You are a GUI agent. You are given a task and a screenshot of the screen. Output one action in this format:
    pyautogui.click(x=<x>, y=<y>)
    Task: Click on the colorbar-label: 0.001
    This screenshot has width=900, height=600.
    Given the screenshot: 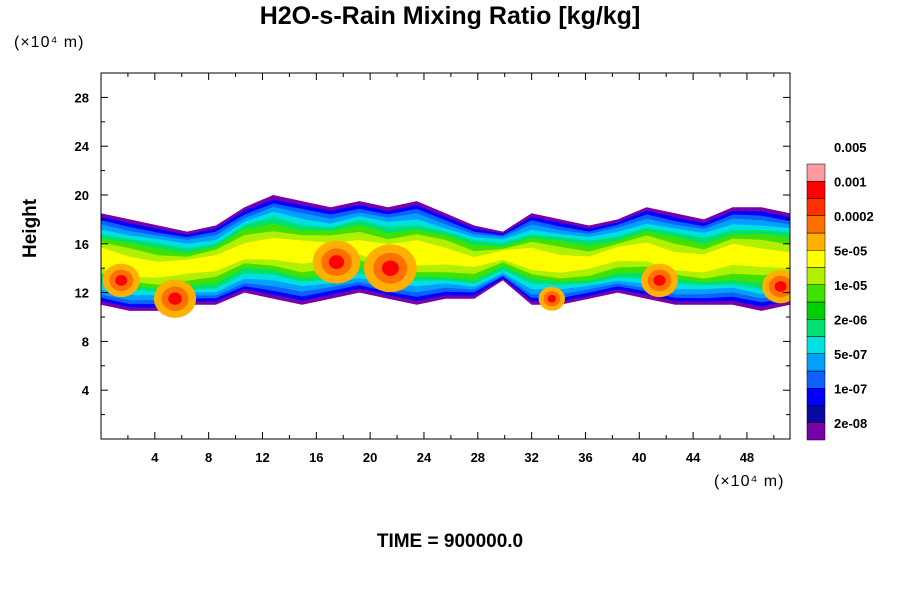 What is the action you would take?
    pyautogui.click(x=850, y=181)
    